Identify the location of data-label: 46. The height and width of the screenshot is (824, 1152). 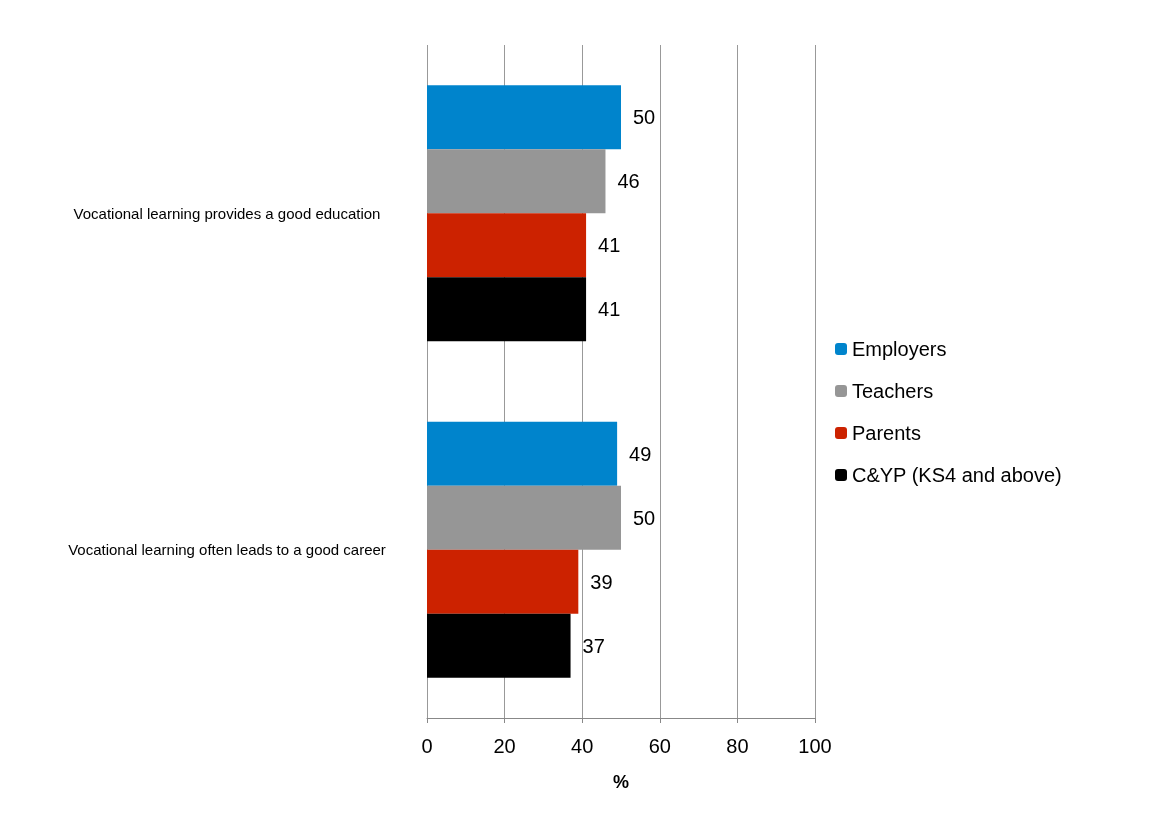
(628, 181).